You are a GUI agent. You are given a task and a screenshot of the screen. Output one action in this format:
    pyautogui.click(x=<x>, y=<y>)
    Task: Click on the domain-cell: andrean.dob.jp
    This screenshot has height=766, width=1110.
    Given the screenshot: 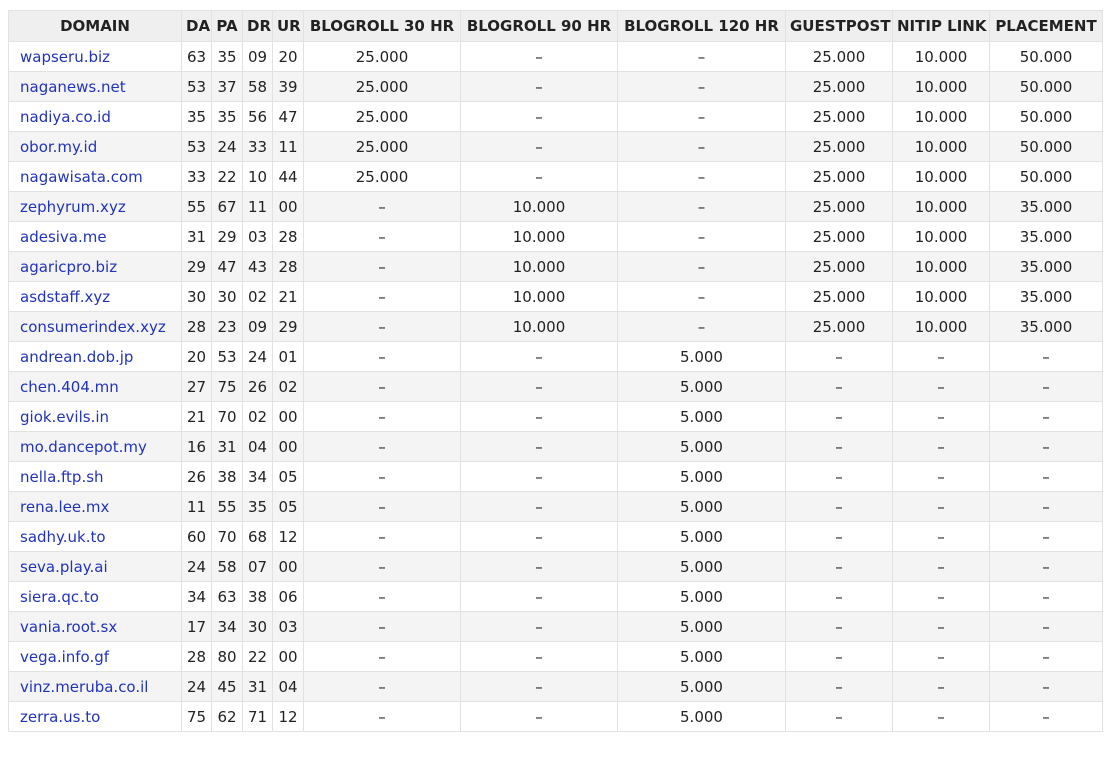 What is the action you would take?
    pyautogui.click(x=95, y=356)
    